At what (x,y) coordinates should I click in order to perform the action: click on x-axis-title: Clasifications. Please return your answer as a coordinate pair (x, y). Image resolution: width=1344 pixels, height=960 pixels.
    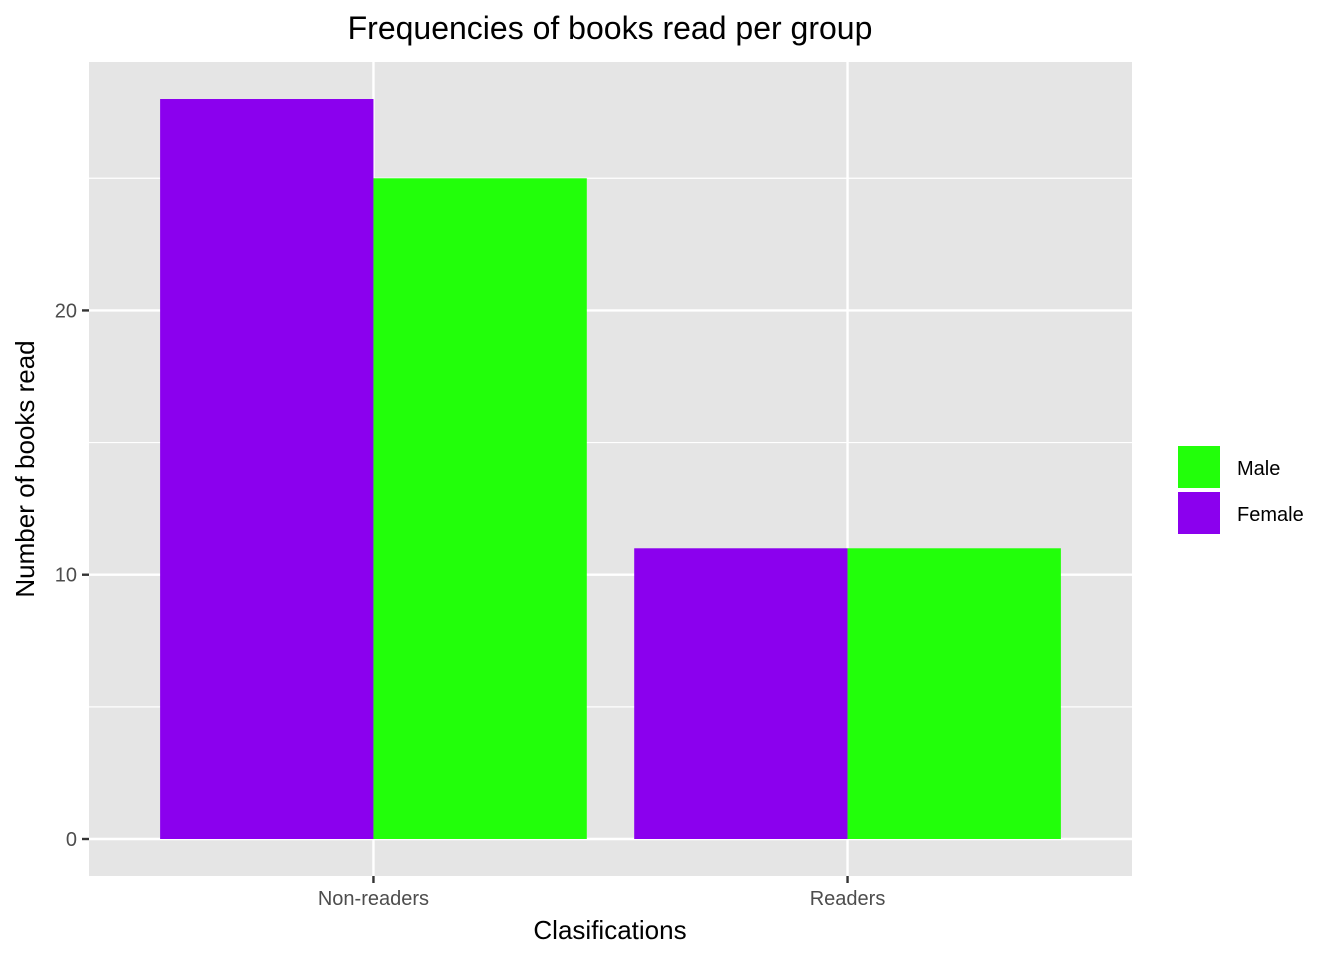
    Looking at the image, I should click on (609, 930).